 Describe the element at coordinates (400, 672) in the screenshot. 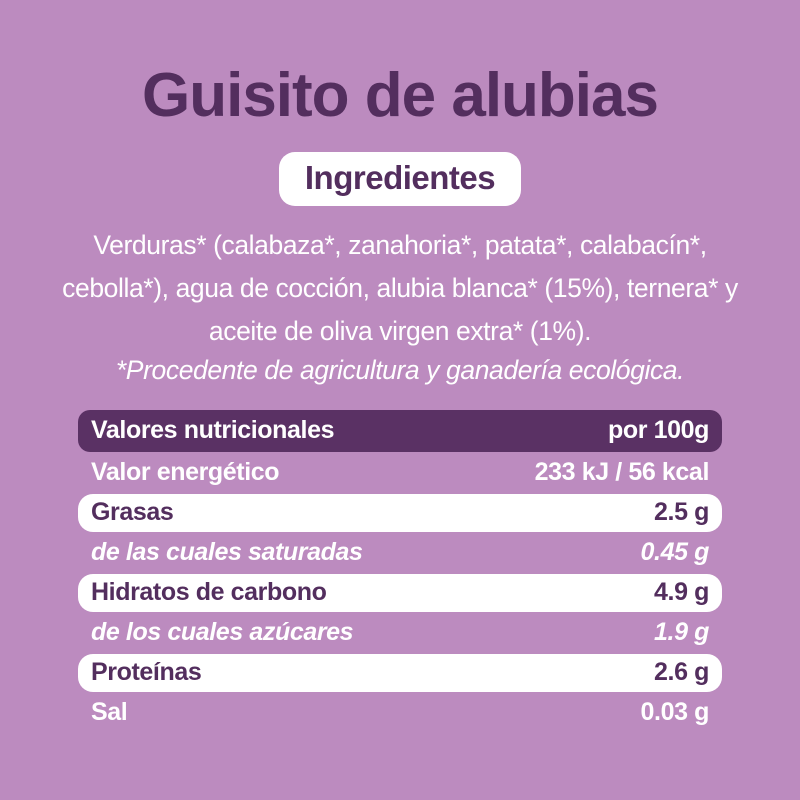

I see `nutrition-row-protein: Proteínas 2.6 g` at that location.